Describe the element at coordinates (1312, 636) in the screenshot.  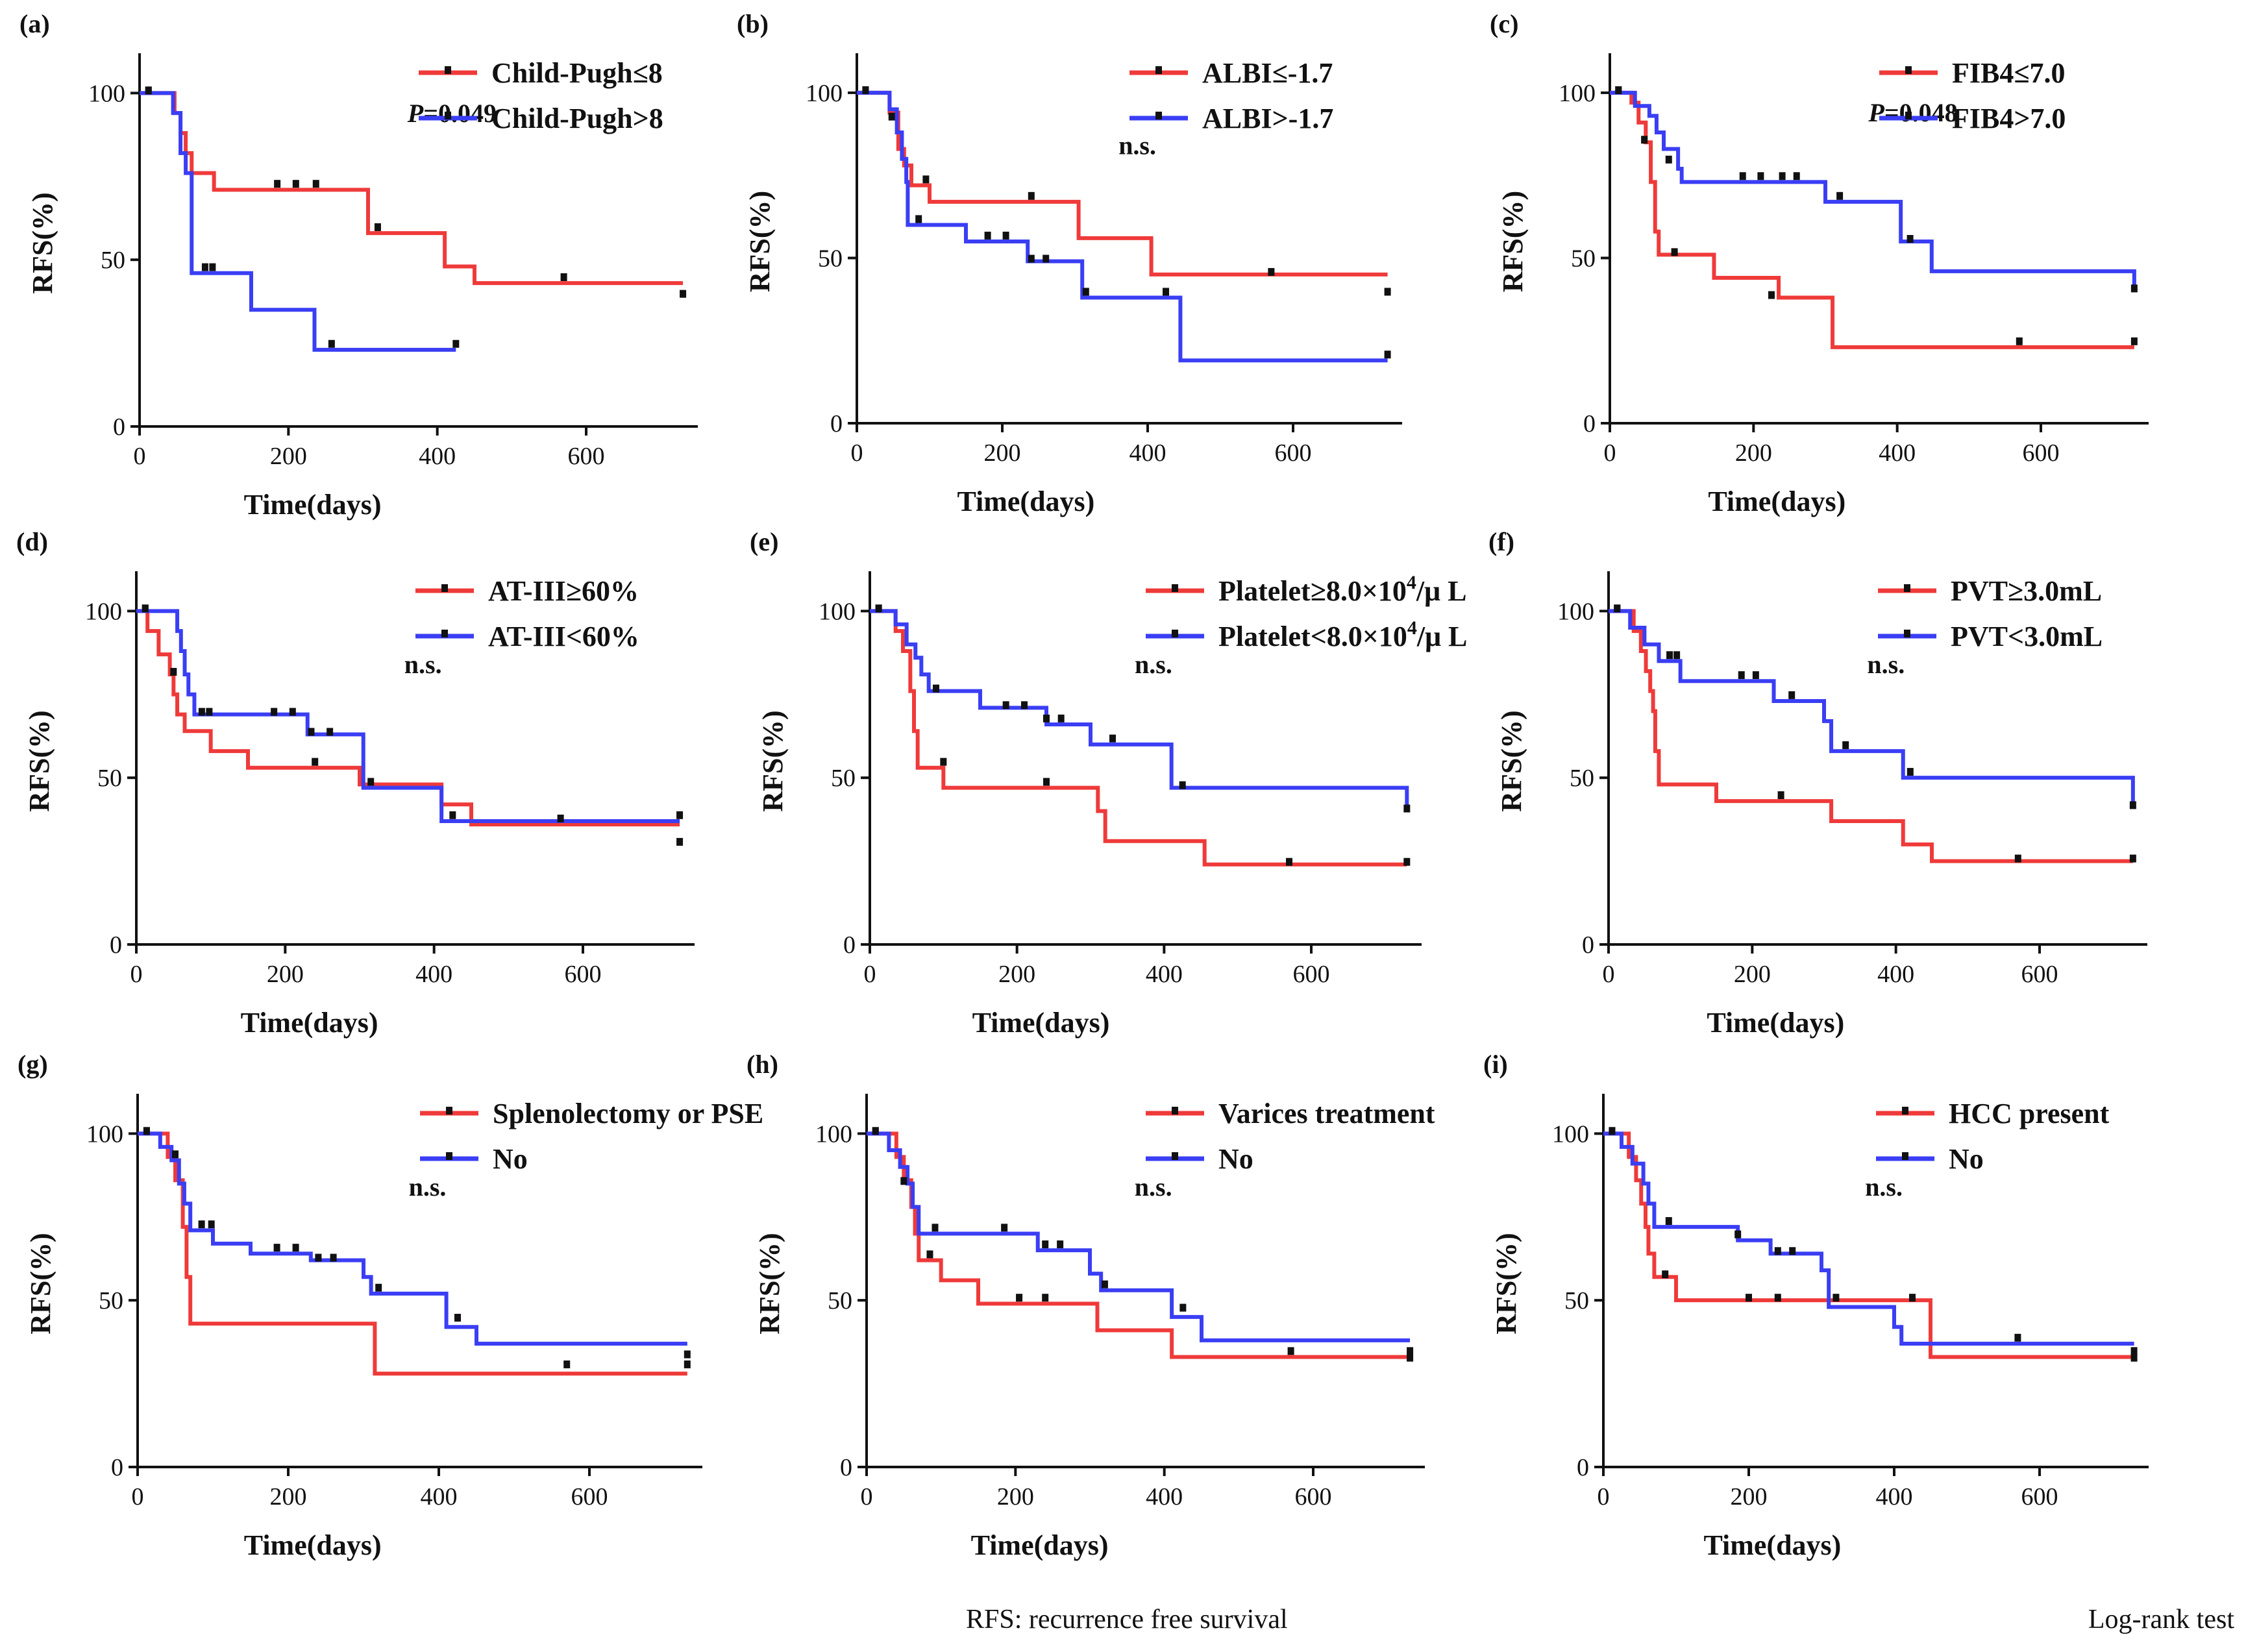
I see `legend-label-main: Platelet<8.0×10` at that location.